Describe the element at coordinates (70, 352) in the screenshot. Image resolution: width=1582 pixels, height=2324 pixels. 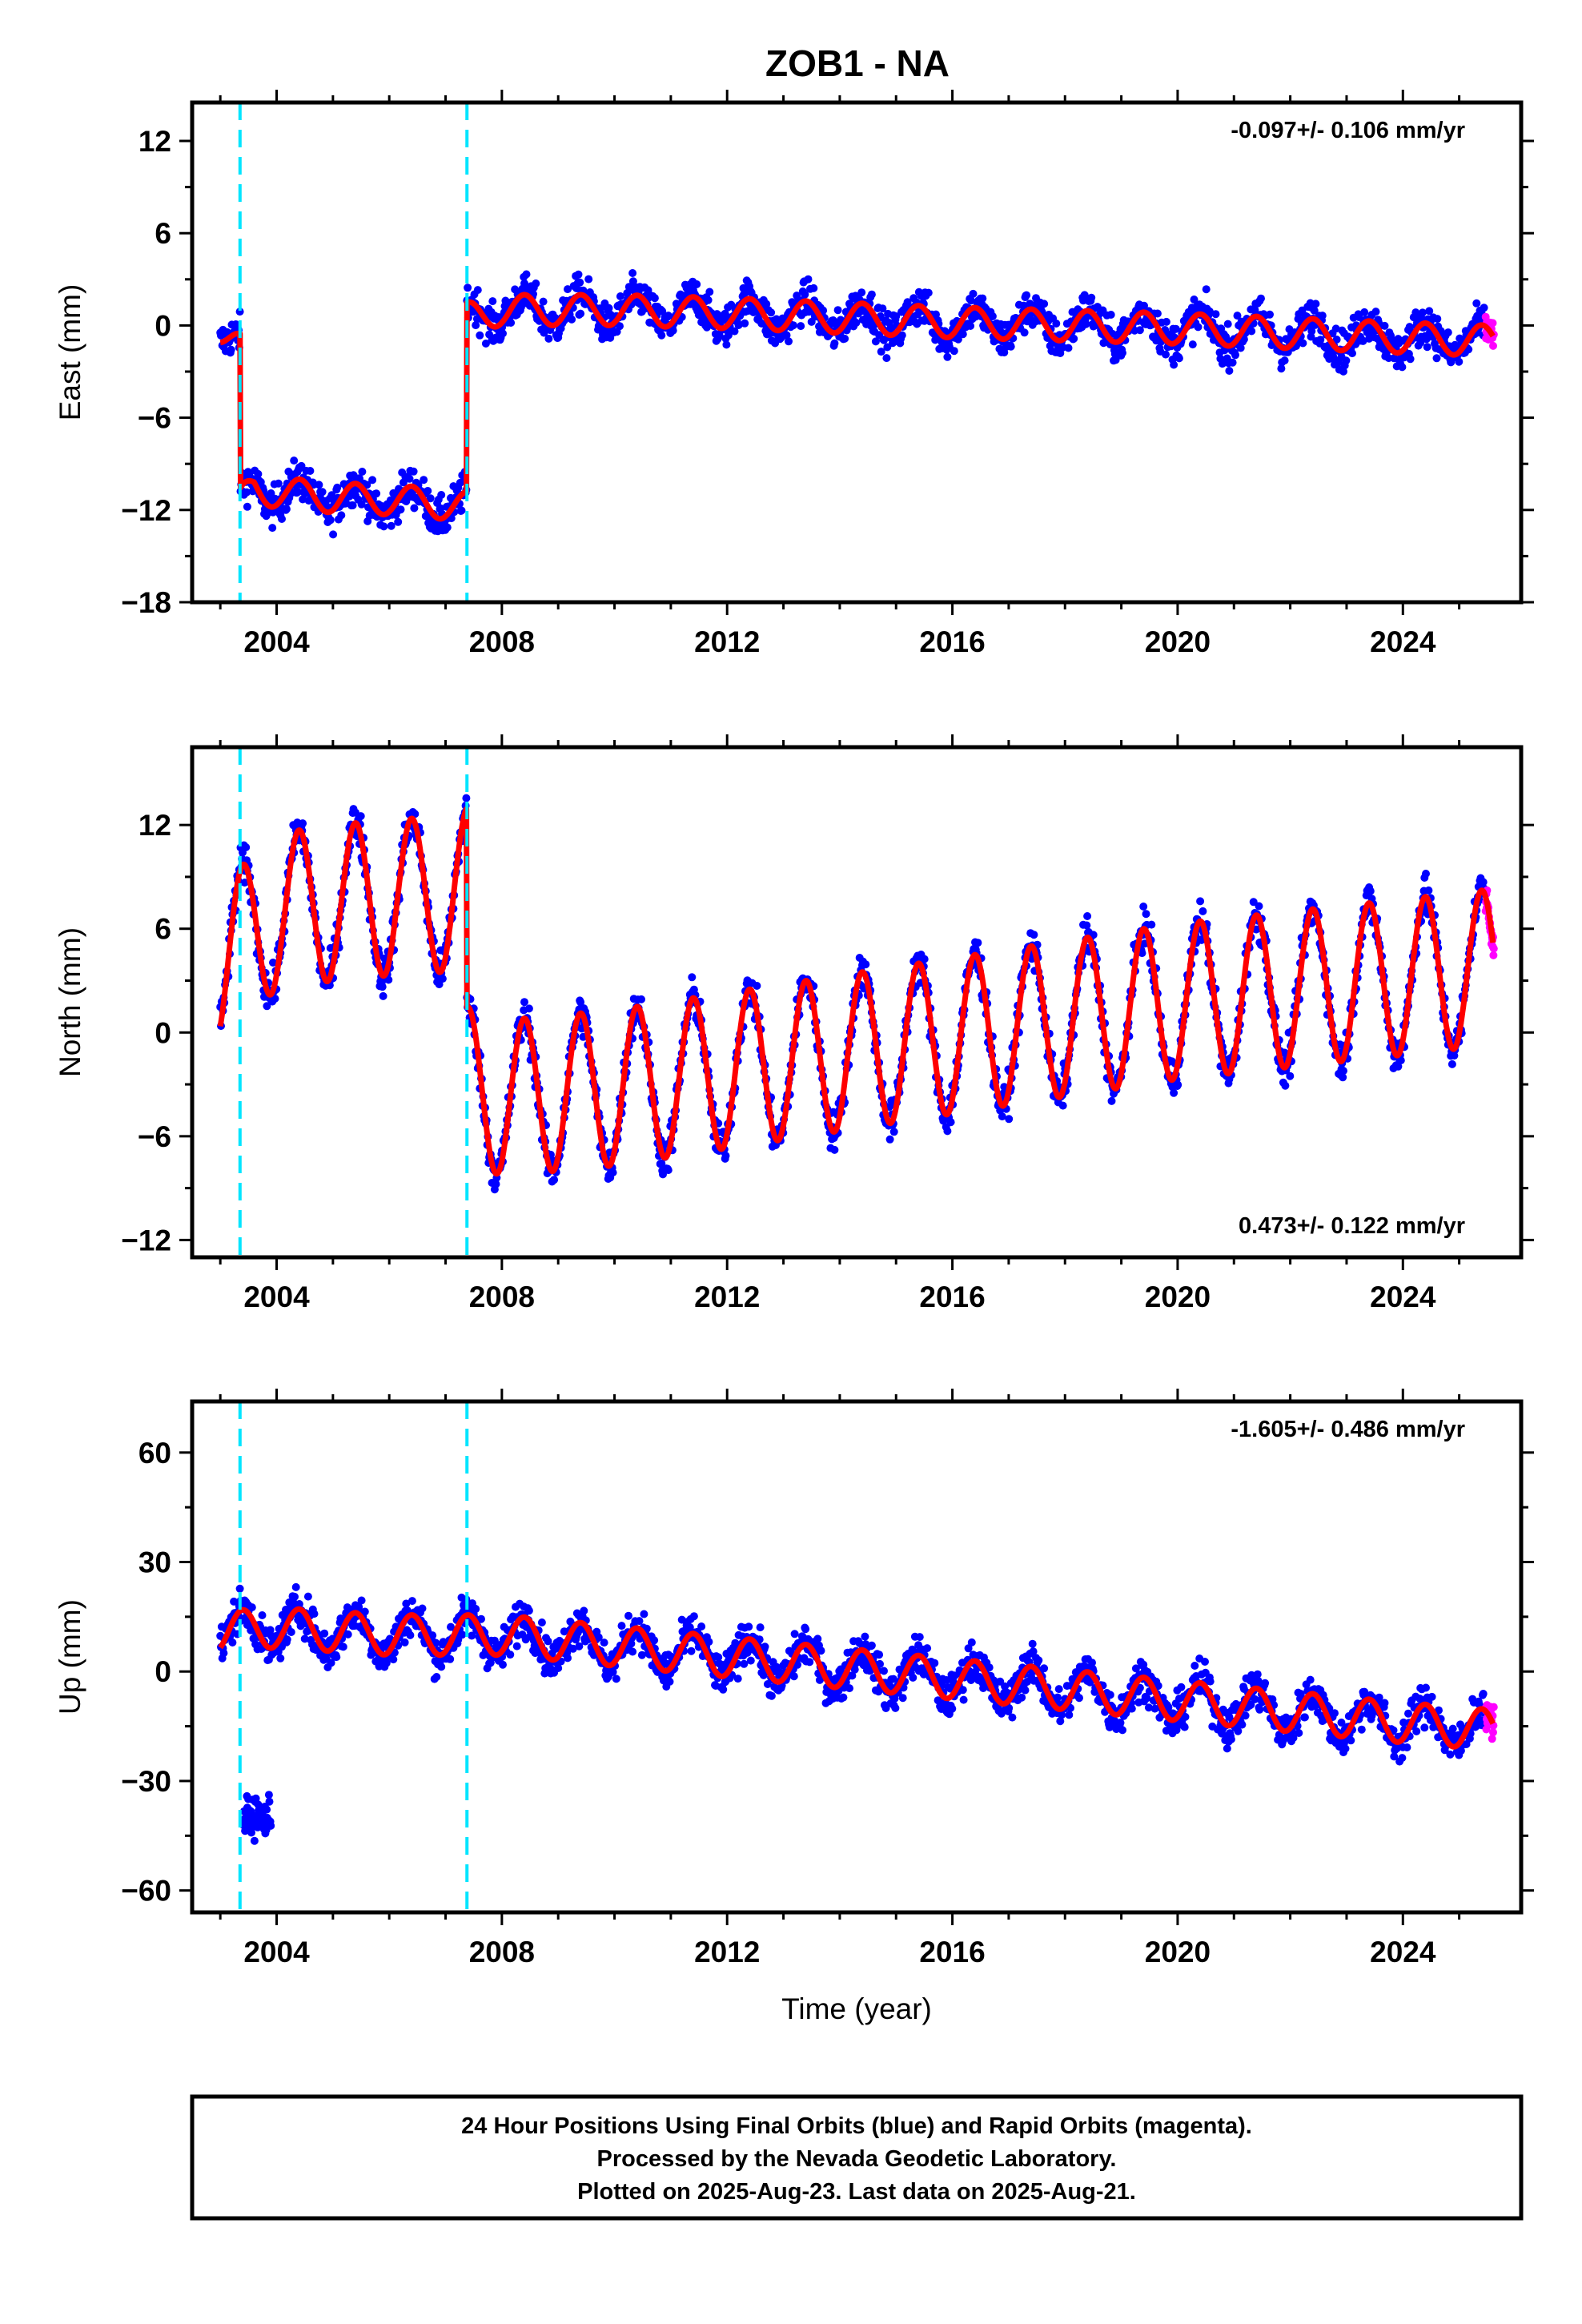
I see `y-axis-label: East (mm)` at that location.